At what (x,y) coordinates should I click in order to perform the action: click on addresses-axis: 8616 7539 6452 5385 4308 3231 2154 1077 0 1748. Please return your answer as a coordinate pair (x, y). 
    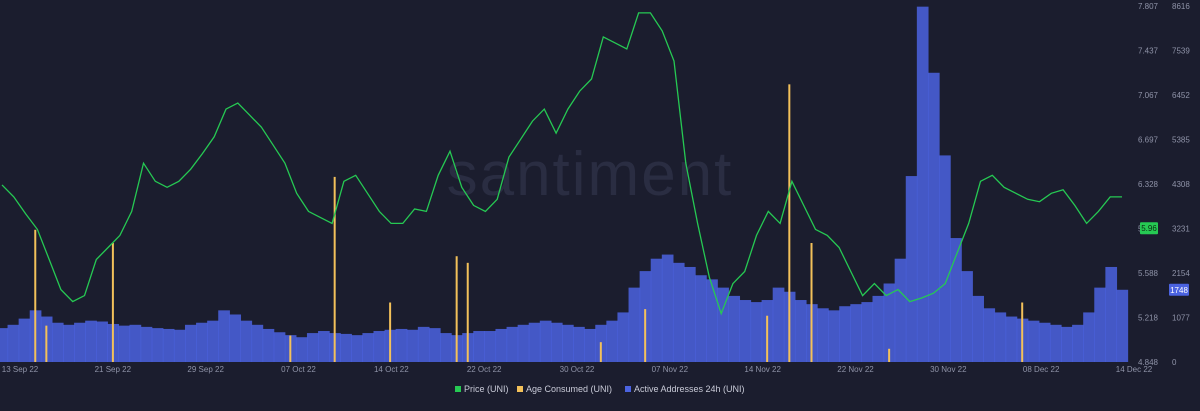
    Looking at the image, I should click on (1179, 184).